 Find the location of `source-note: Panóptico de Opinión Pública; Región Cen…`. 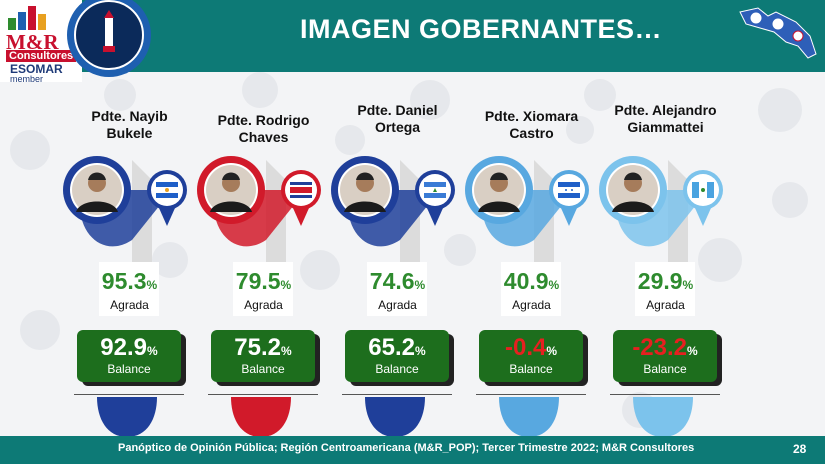

source-note: Panóptico de Opinión Pública; Región Cen… is located at coordinates (406, 448).